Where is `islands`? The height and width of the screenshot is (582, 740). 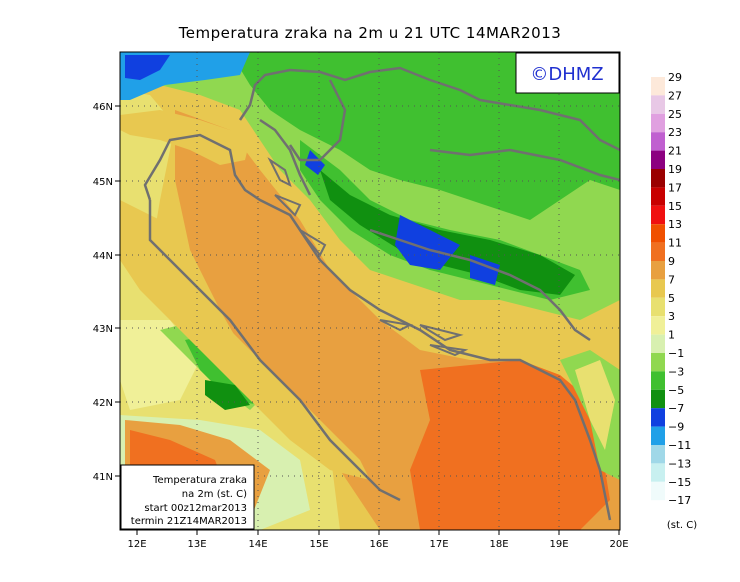
islands is located at coordinates (368, 257).